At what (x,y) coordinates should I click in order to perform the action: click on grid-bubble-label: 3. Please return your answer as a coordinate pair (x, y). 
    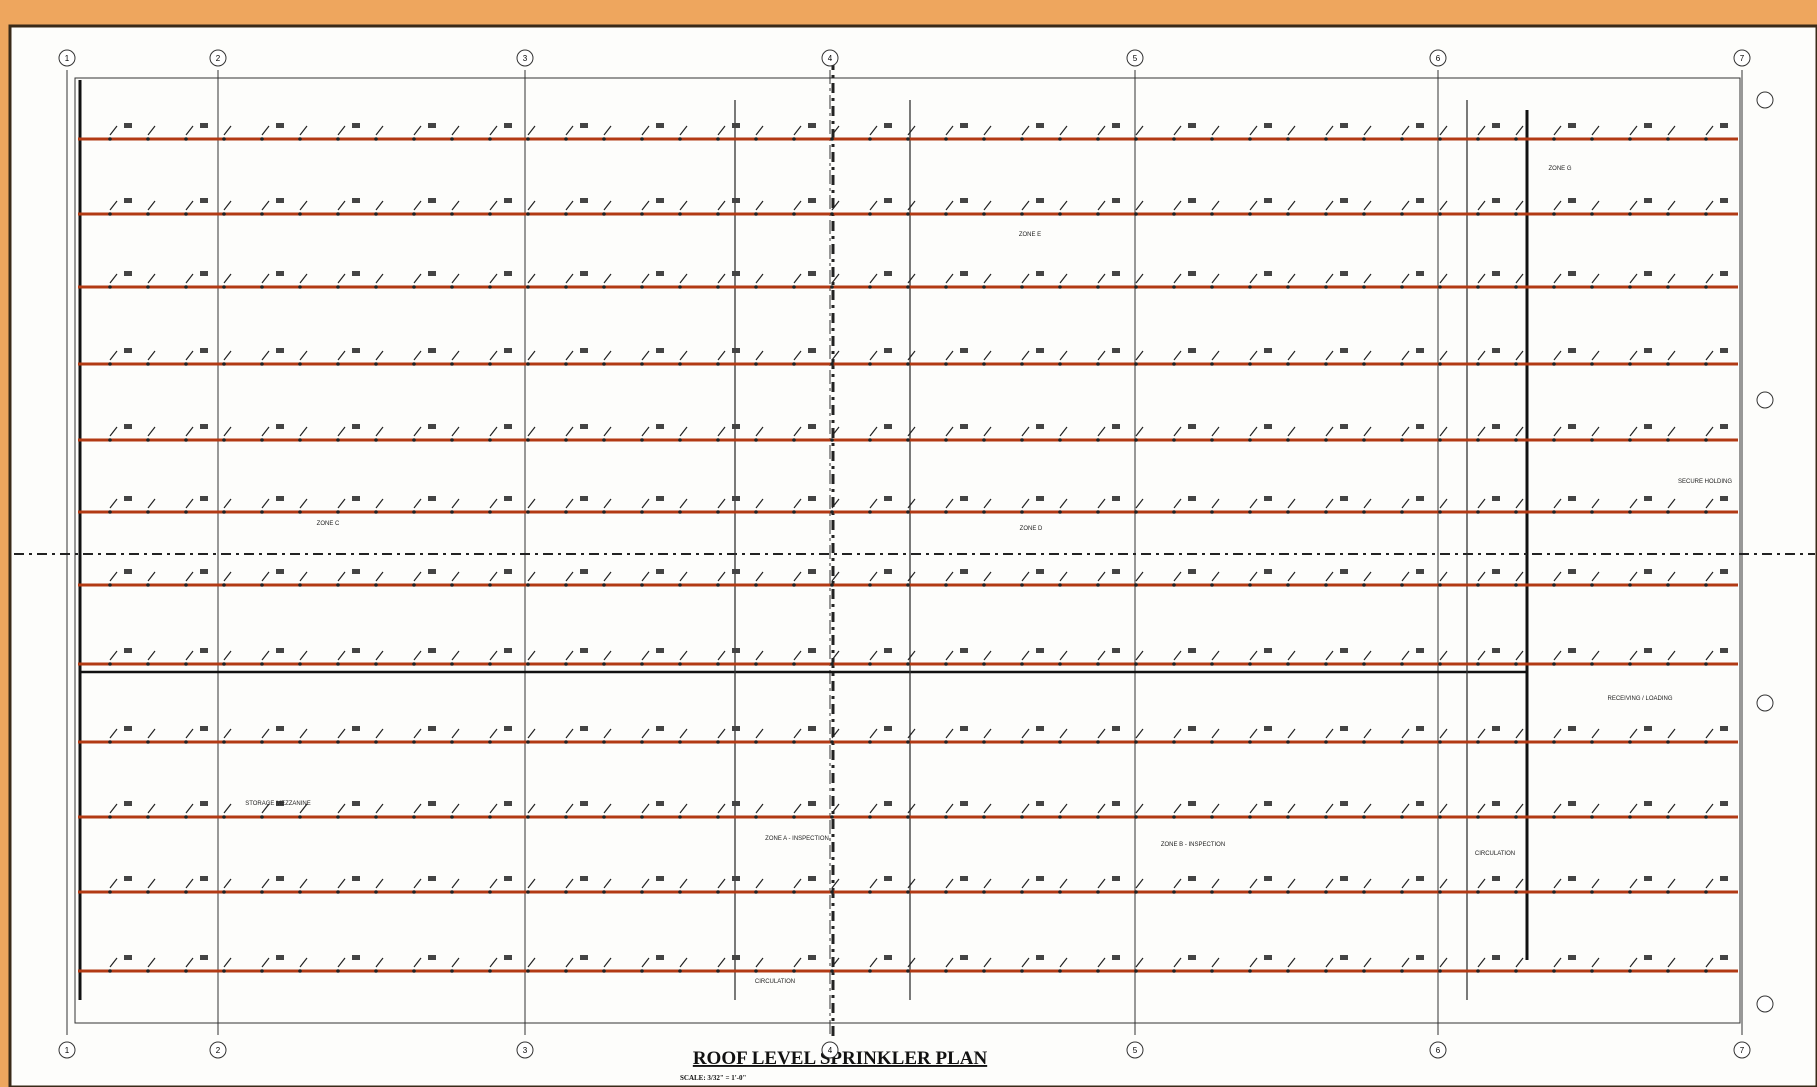
    Looking at the image, I should click on (525, 58).